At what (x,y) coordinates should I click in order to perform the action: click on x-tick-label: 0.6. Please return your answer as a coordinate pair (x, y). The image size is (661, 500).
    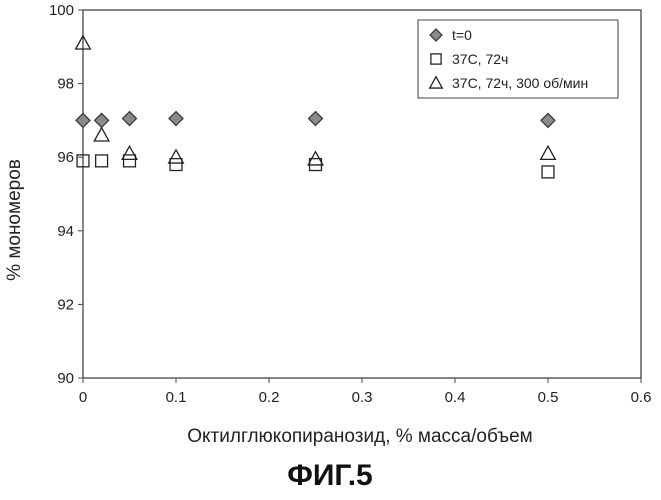
    Looking at the image, I should click on (641, 397).